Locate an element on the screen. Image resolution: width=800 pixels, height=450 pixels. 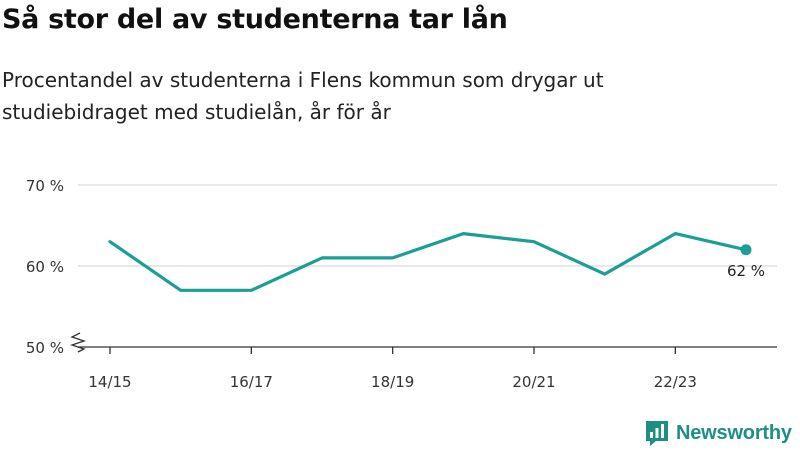
axis-break-zigzag is located at coordinates (78, 342).